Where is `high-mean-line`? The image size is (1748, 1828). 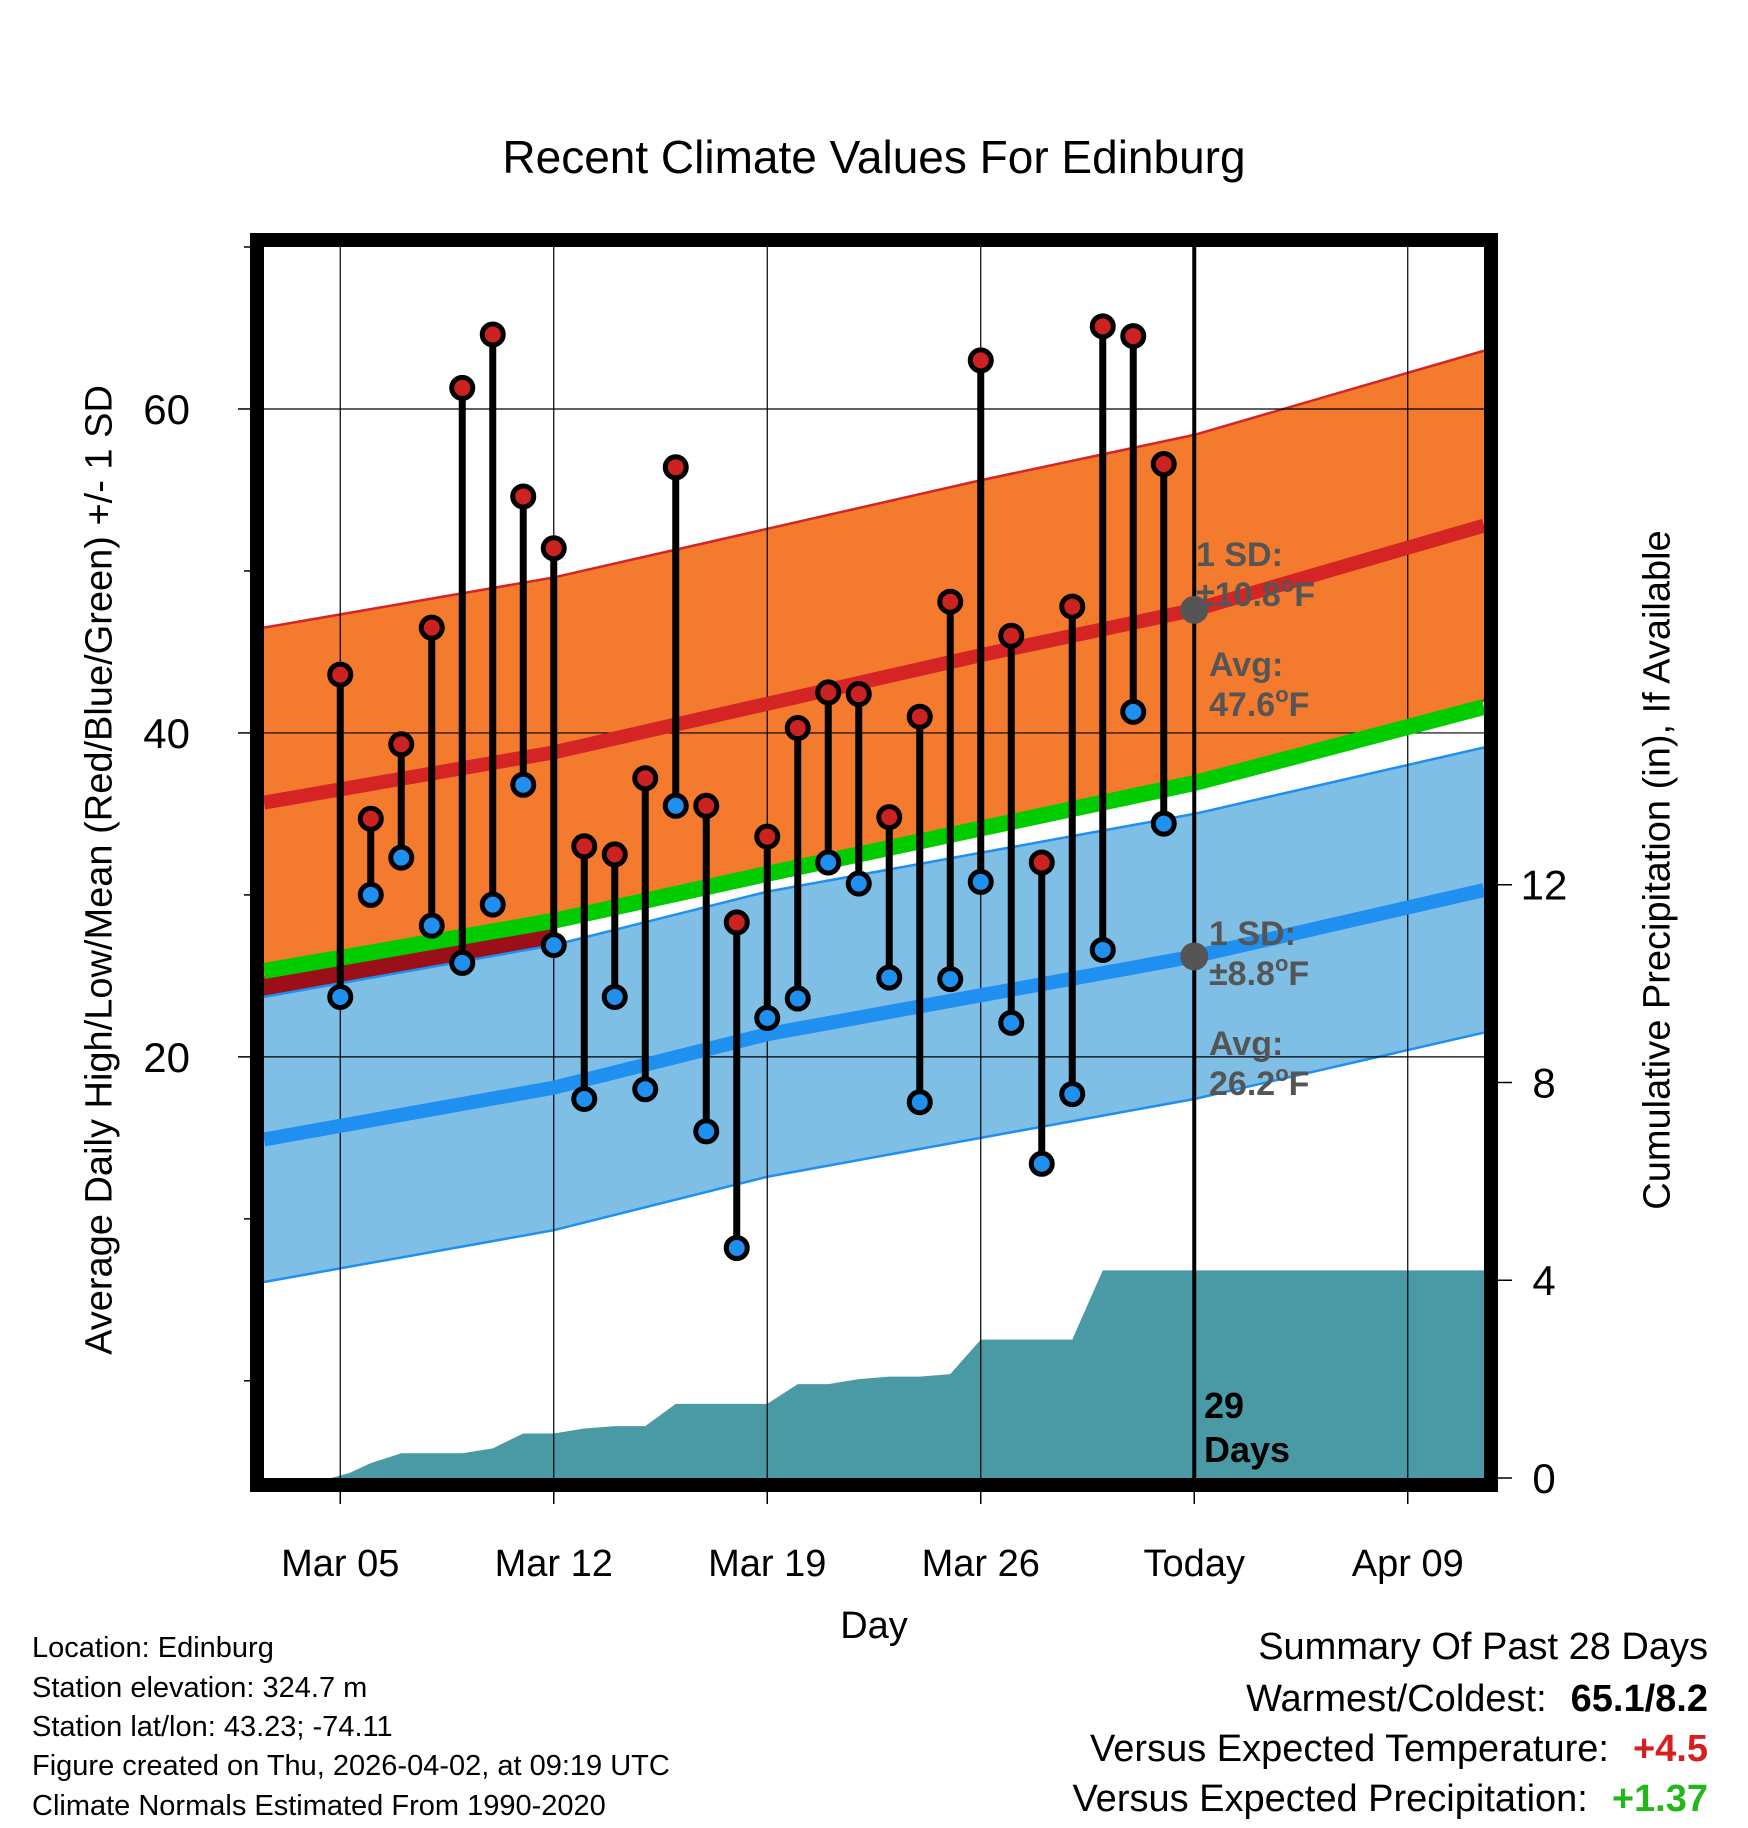 high-mean-line is located at coordinates (874, 664).